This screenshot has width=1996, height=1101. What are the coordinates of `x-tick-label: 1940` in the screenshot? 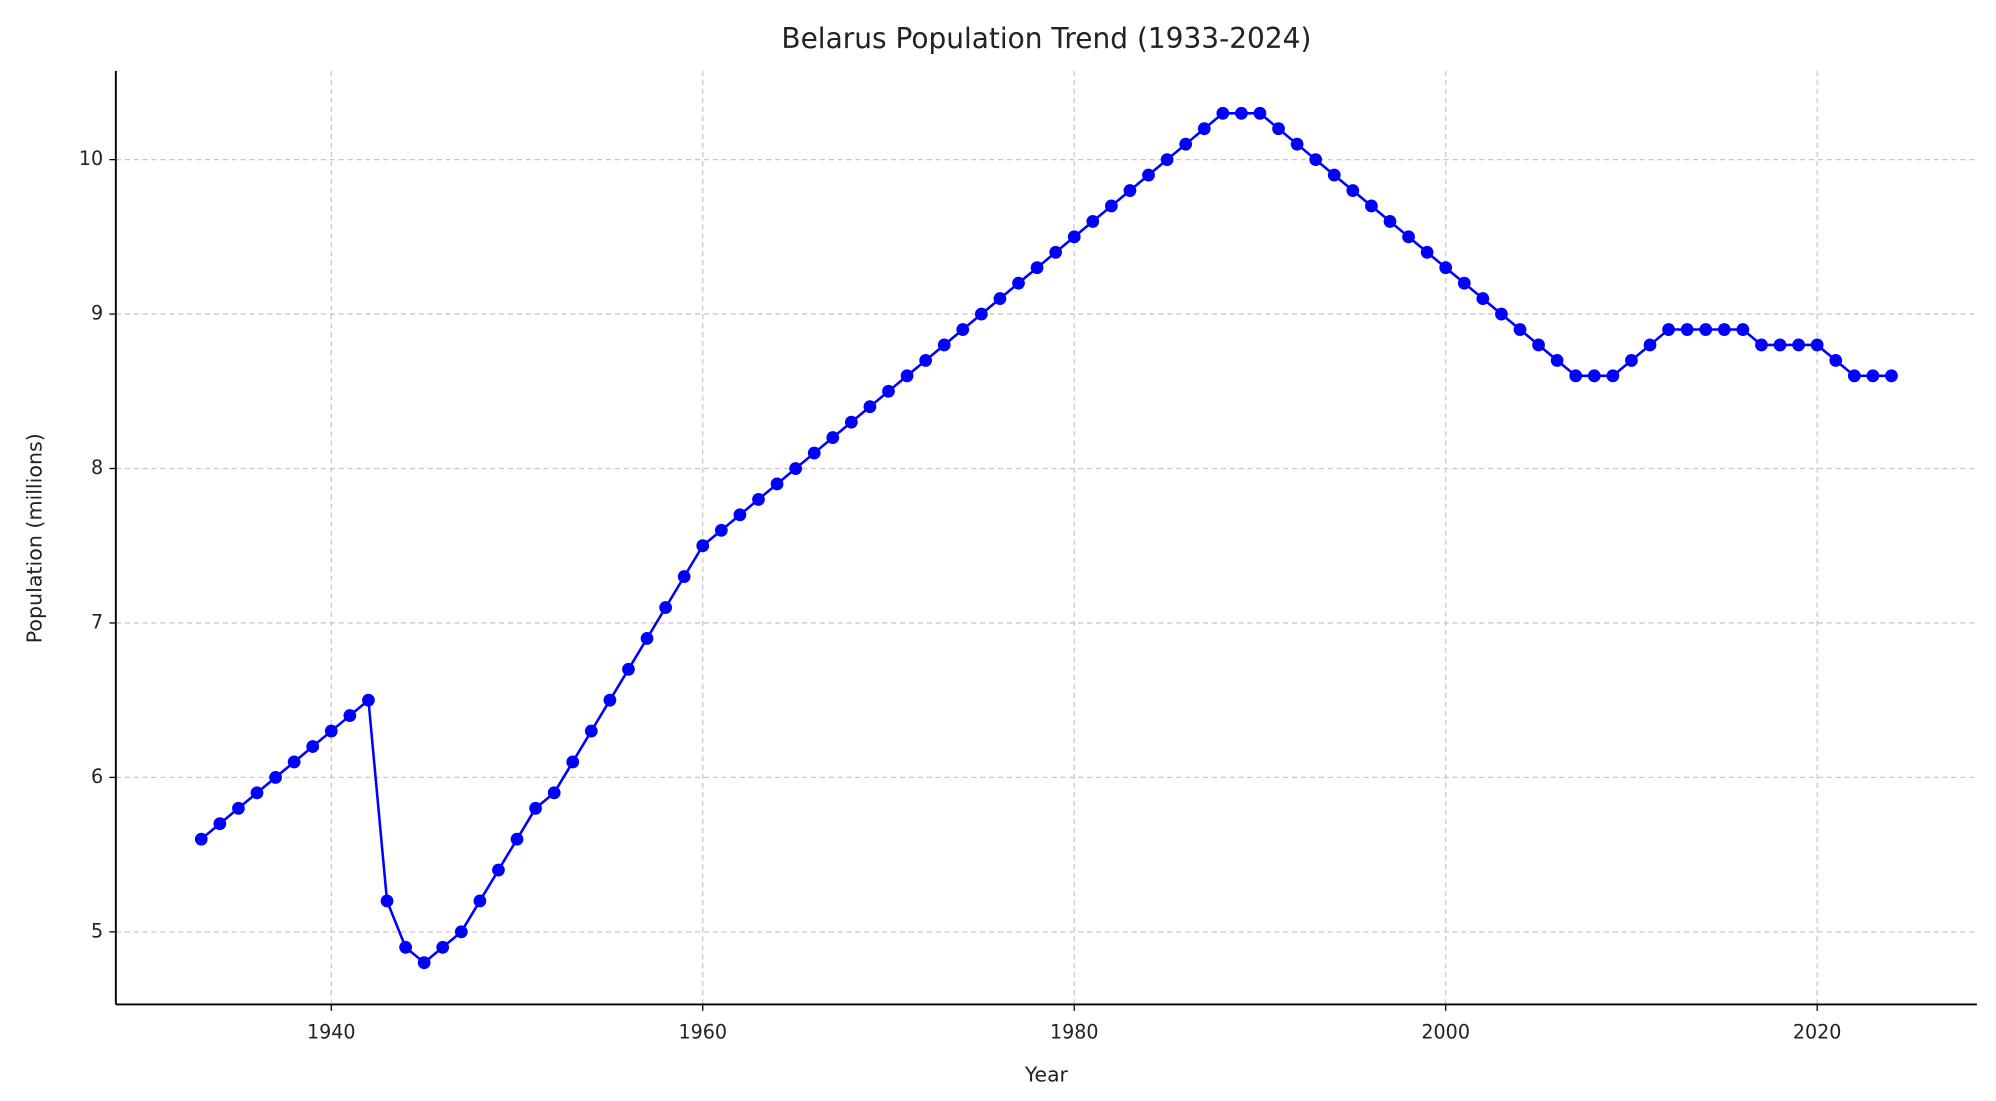 It's located at (331, 1031).